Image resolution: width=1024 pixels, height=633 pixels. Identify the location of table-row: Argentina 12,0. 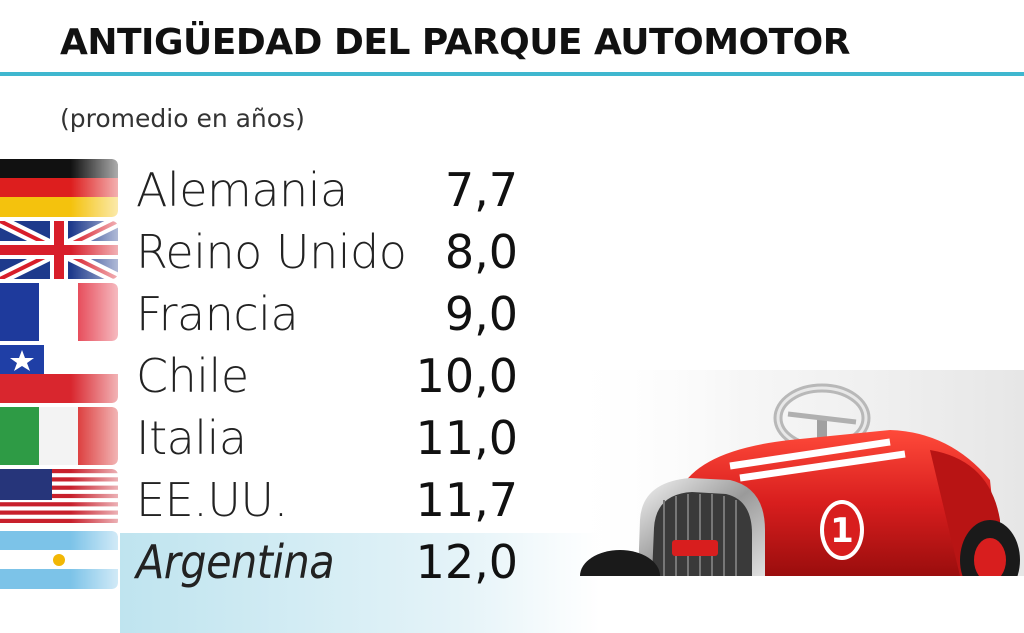
(310, 581).